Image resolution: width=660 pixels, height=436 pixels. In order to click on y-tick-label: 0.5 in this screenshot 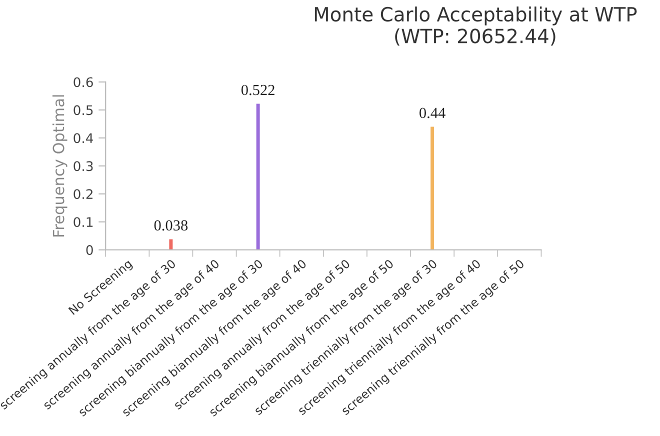, I will do `click(83, 110)`.